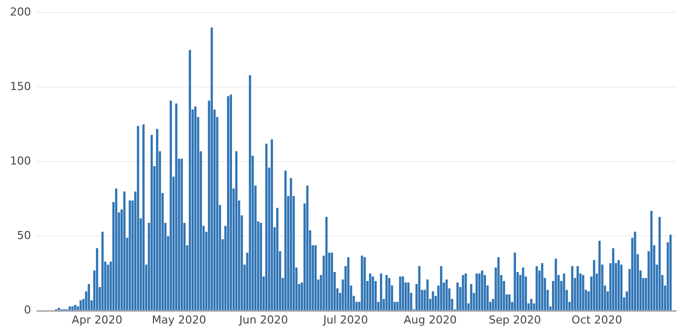  What do you see at coordinates (597, 319) in the screenshot?
I see `x-tick-label: Oct 2020` at bounding box center [597, 319].